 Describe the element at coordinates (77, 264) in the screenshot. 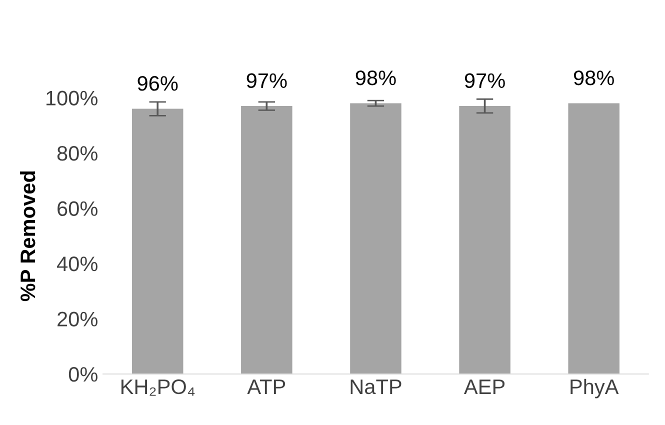

I see `y-tick-label: 40%` at that location.